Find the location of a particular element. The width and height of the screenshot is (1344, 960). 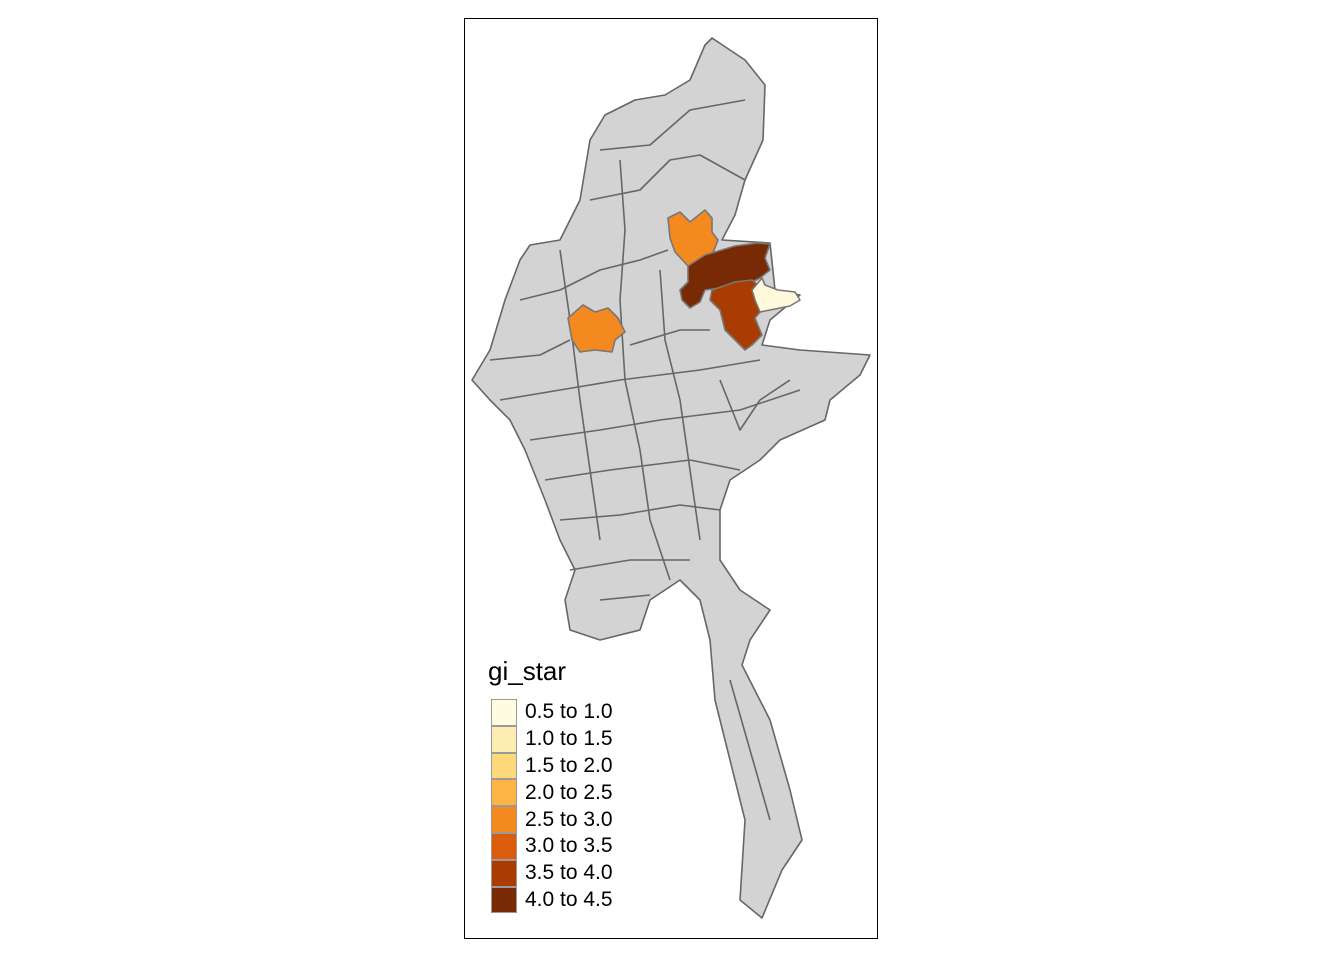

legend-label: 1.0 to 1.5 is located at coordinates (569, 739).